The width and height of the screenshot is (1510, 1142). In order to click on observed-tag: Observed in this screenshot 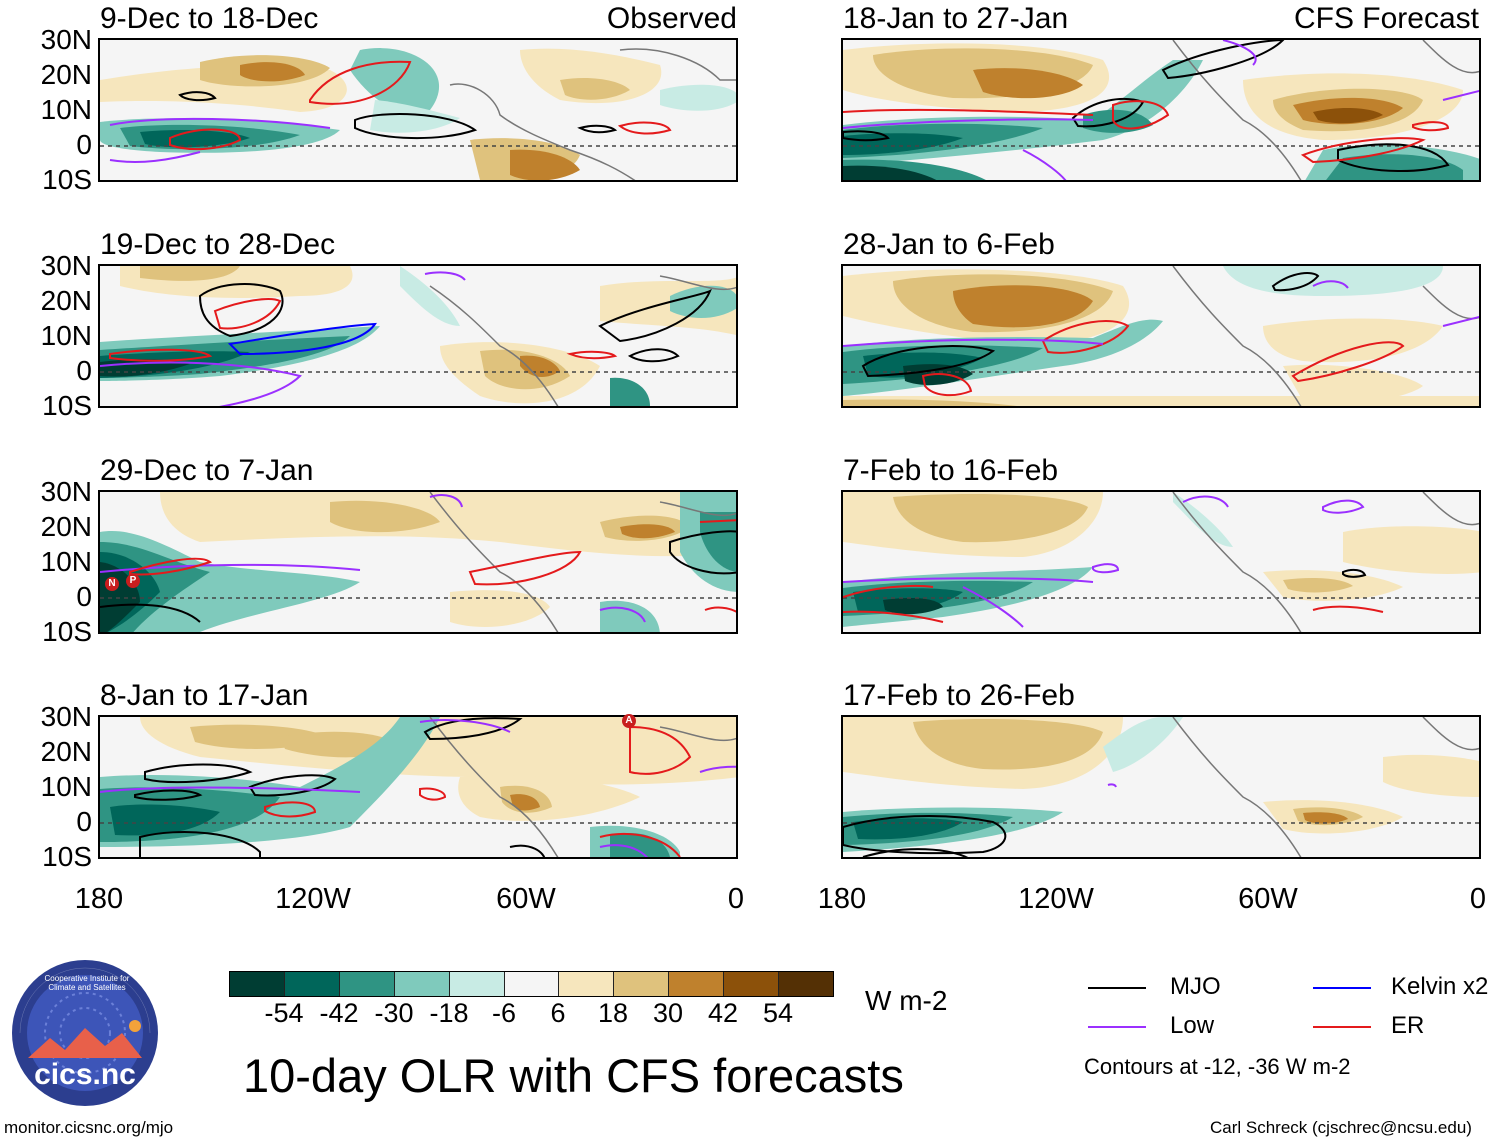, I will do `click(671, 18)`.